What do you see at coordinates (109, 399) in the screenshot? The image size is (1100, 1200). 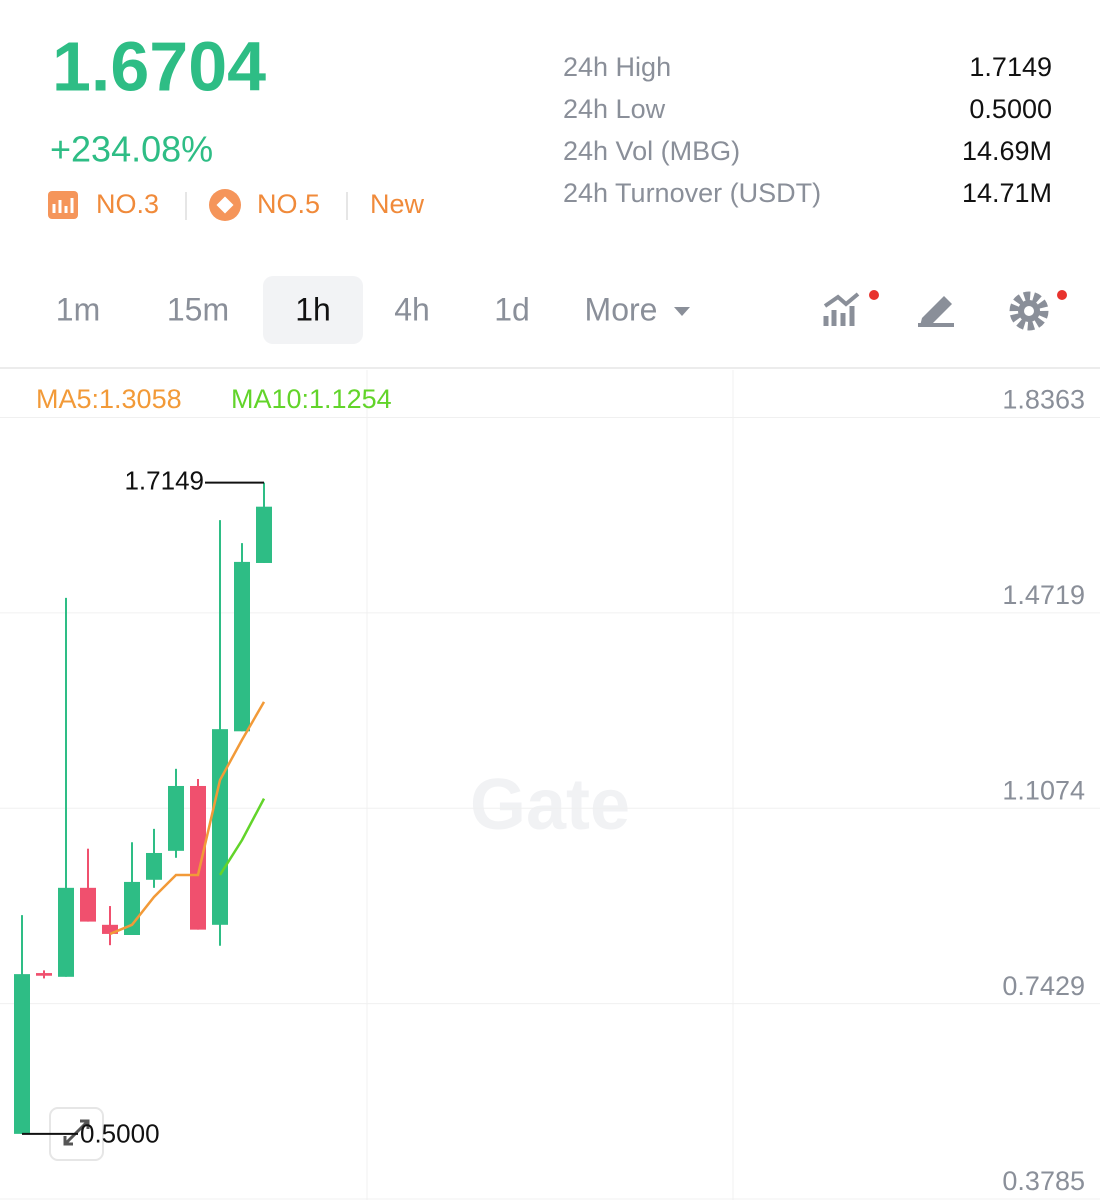 I see `legend-entry: MA5:1.3058` at bounding box center [109, 399].